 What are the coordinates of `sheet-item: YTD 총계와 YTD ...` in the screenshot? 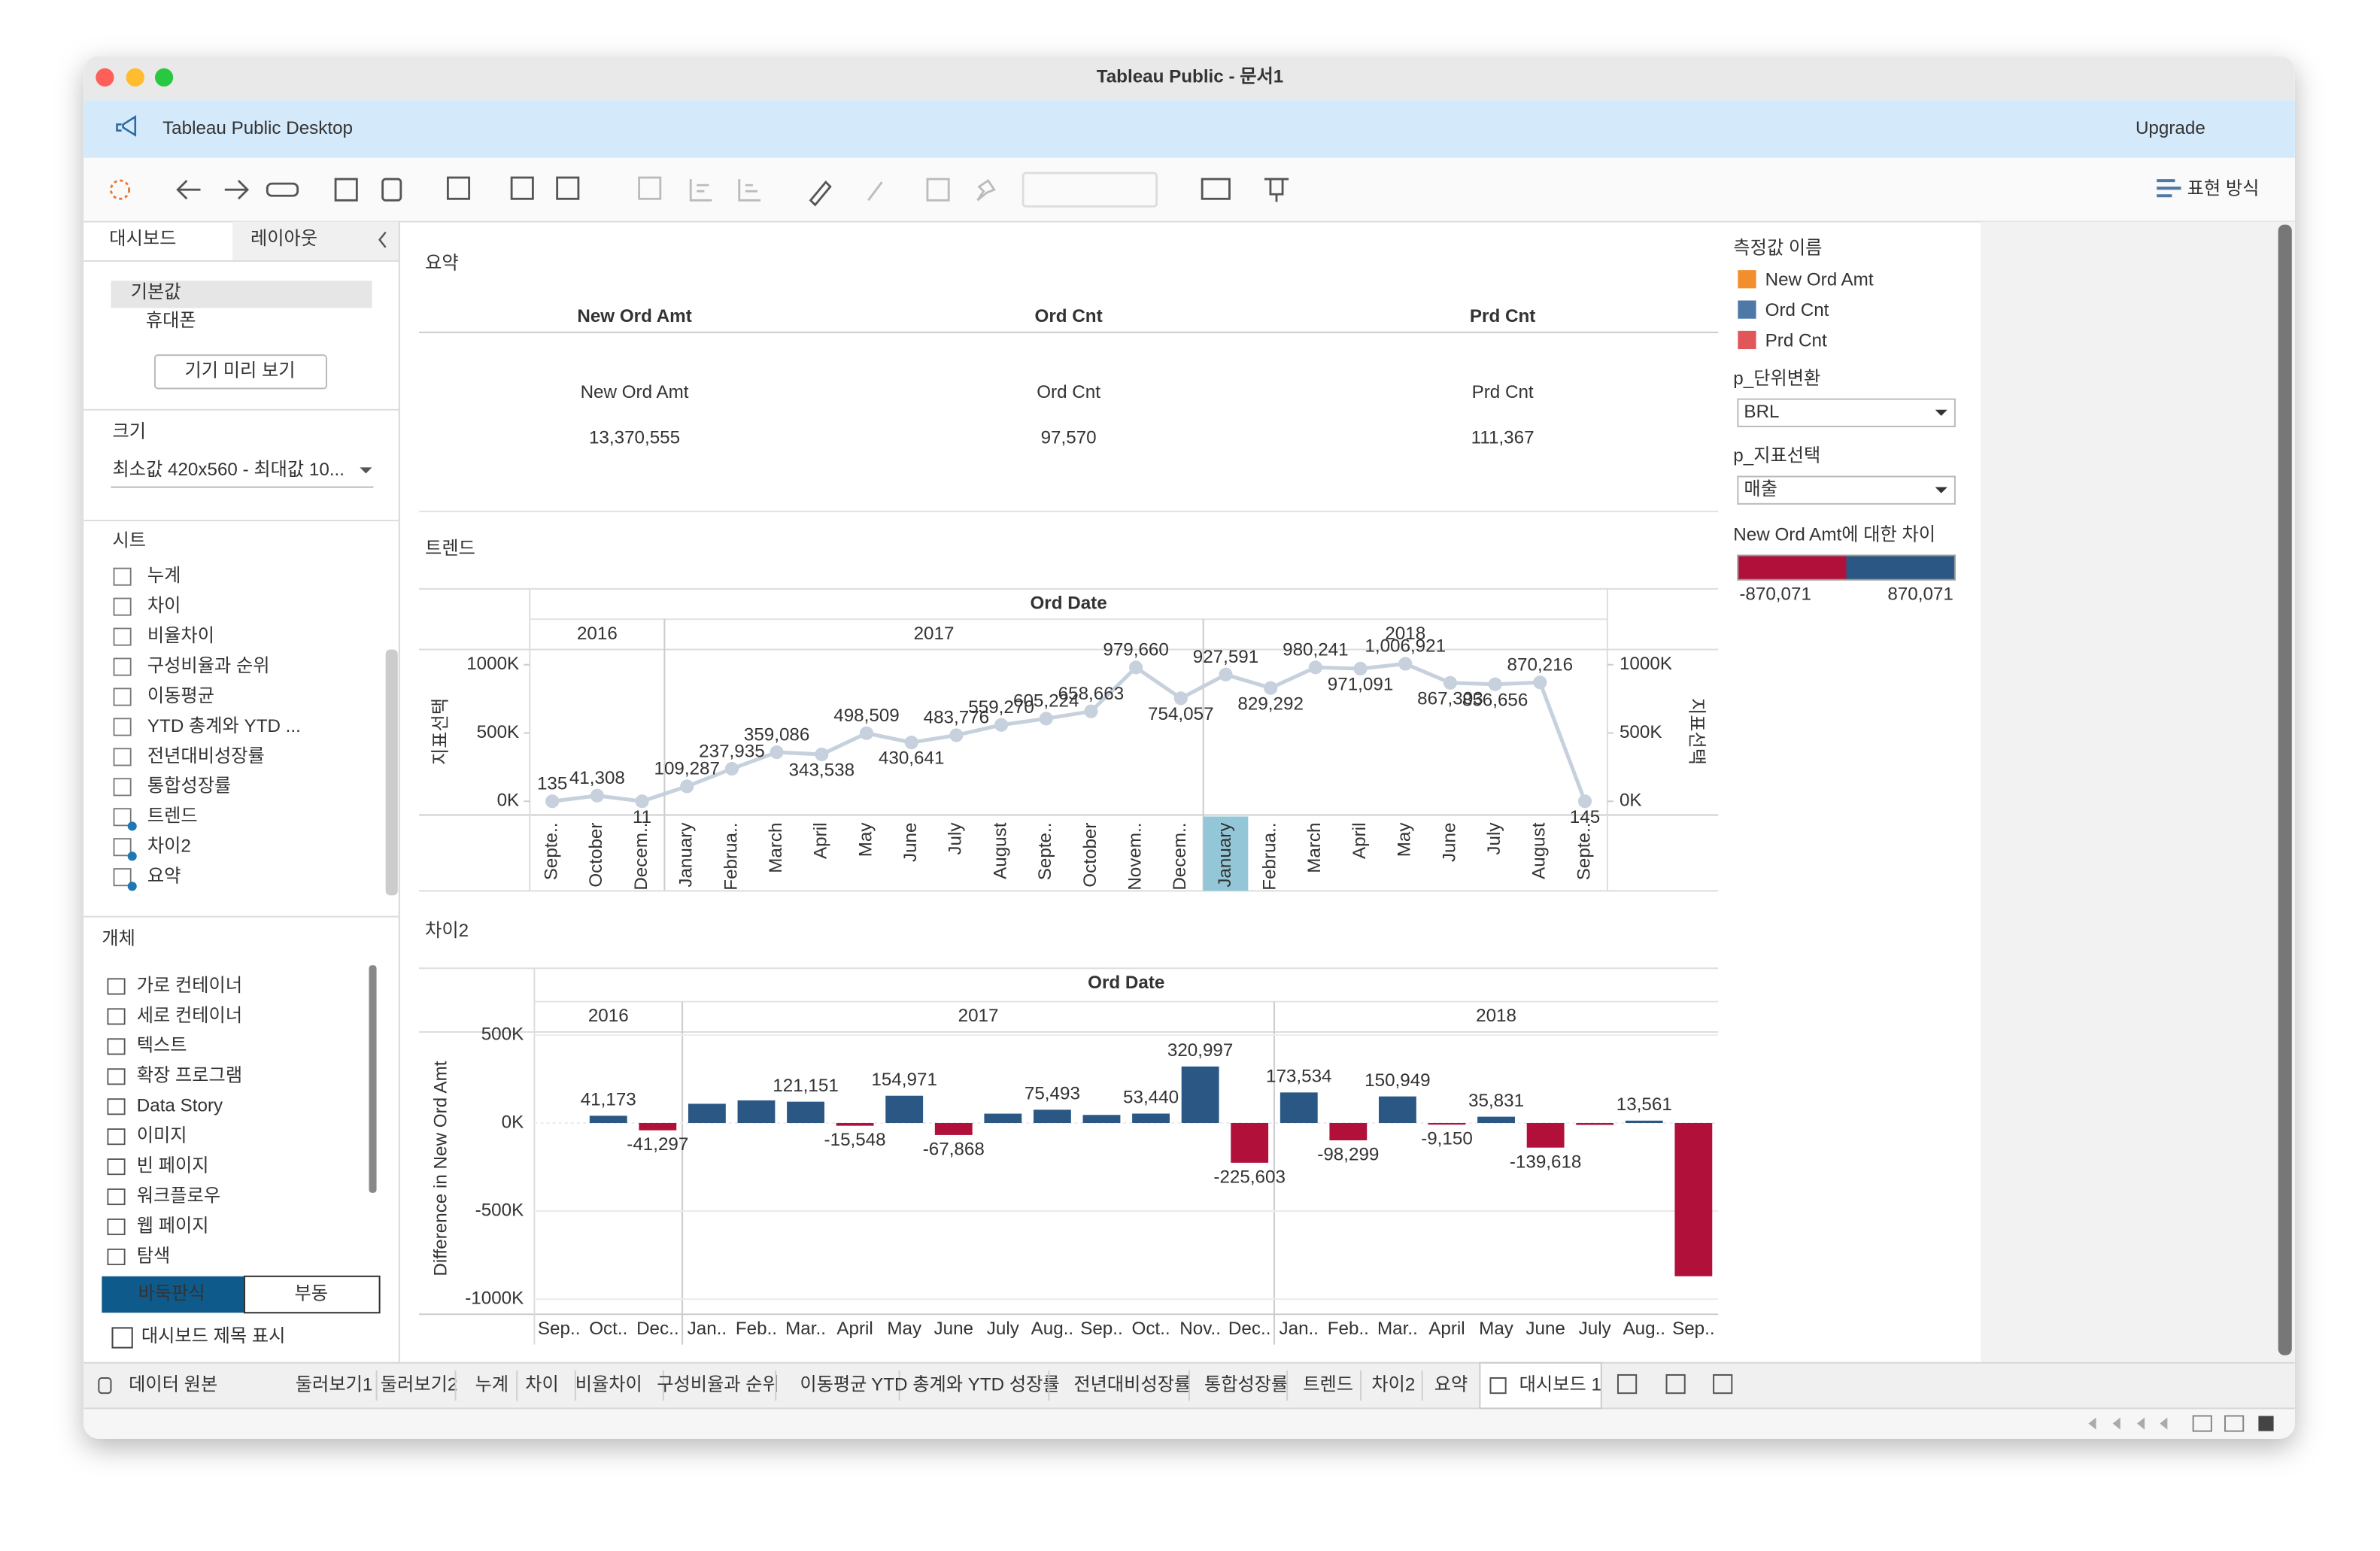 It's located at (224, 726).